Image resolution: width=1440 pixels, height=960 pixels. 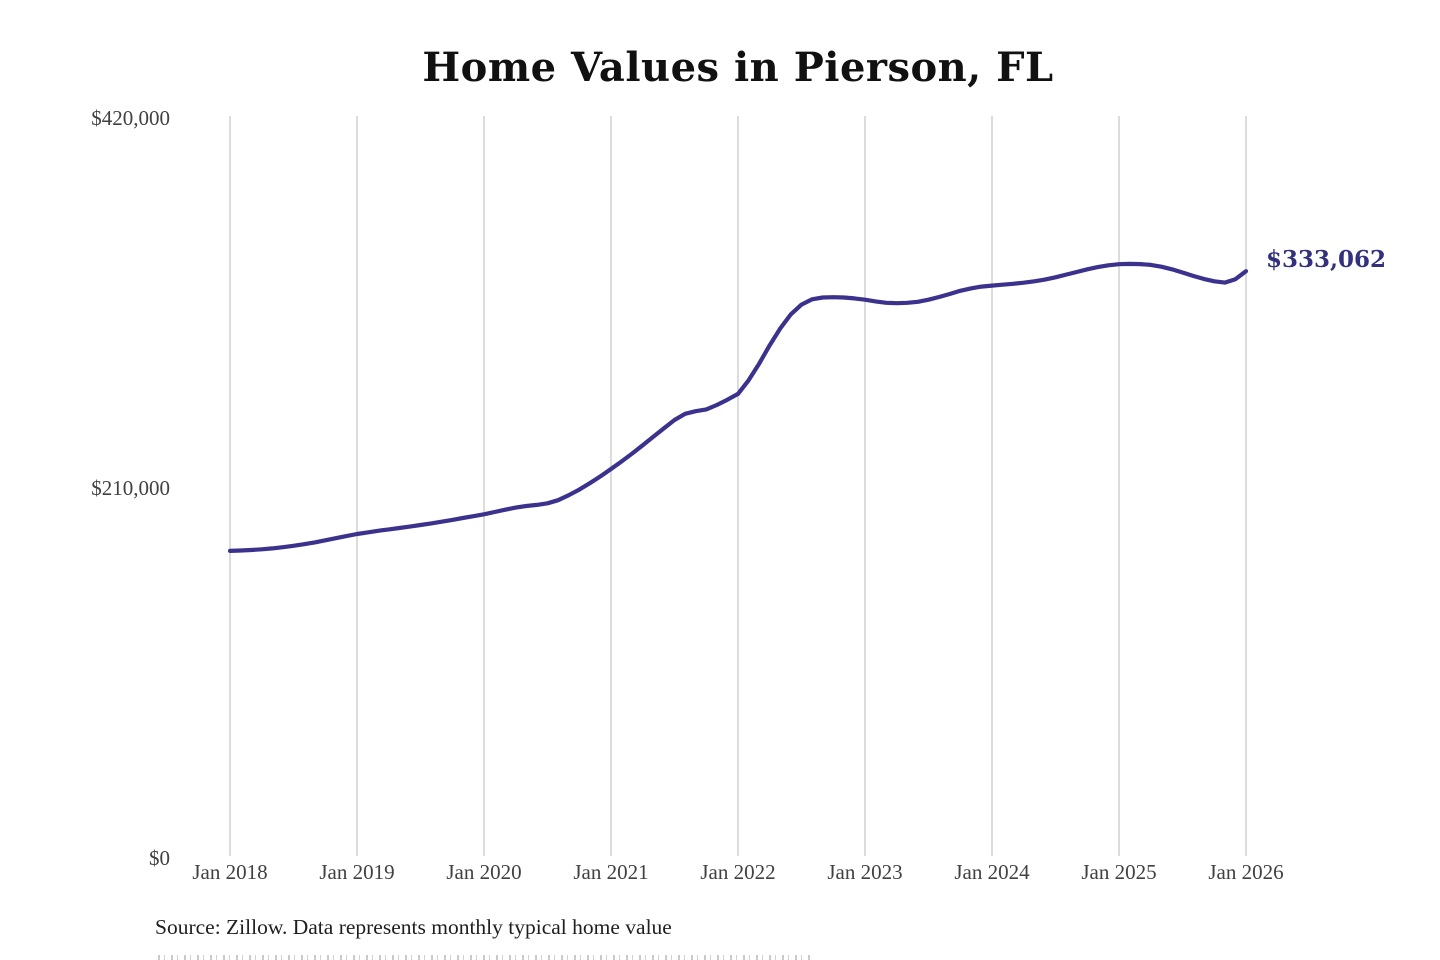 I want to click on x-tick-label: Jan 2024, so click(x=992, y=872).